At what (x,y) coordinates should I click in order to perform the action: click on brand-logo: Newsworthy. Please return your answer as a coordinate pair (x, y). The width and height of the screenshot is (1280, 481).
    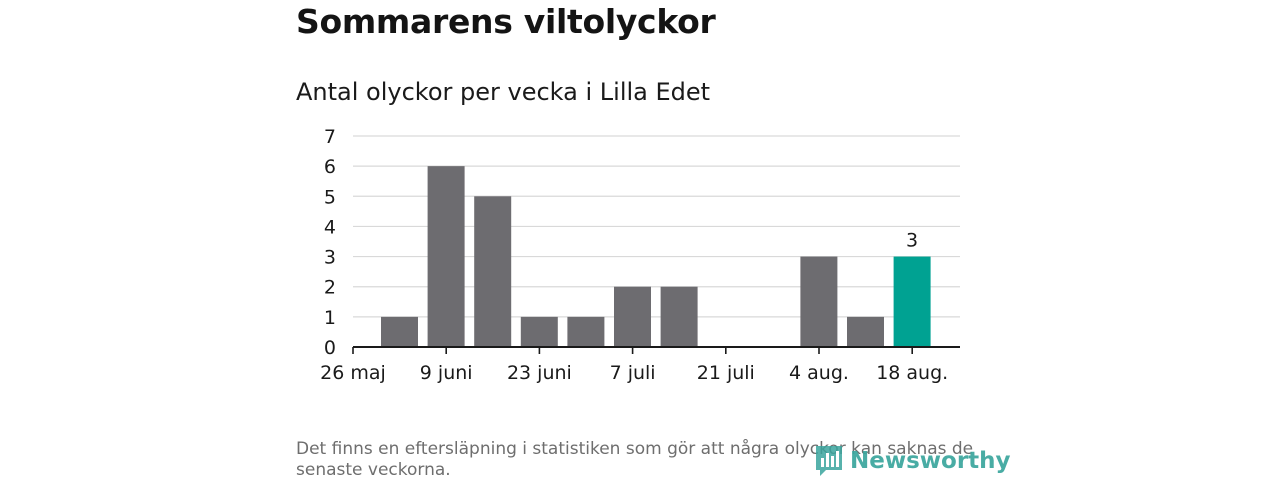
    Looking at the image, I should click on (912, 461).